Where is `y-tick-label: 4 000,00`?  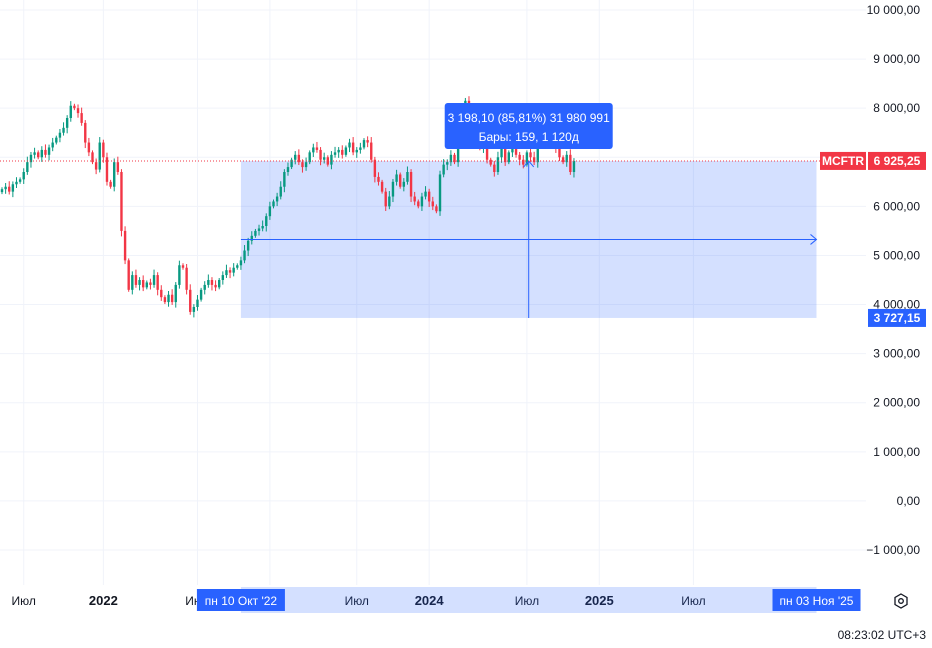
y-tick-label: 4 000,00 is located at coordinates (896, 305).